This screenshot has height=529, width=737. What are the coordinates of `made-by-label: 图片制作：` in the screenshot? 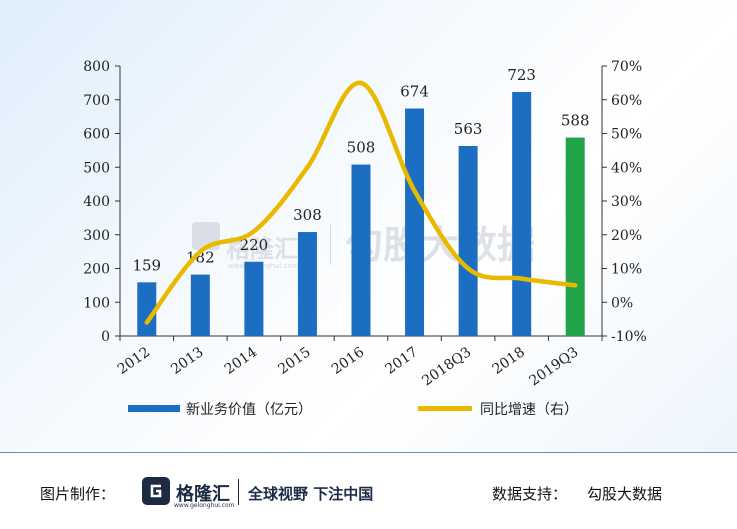 It's located at (78, 494).